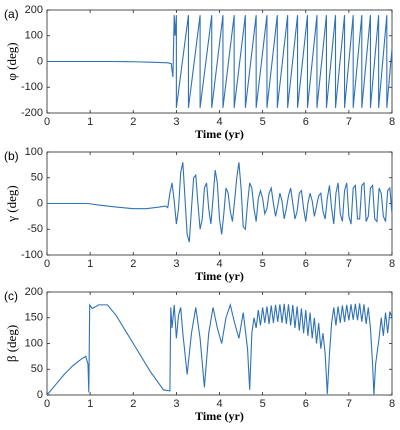 This screenshot has width=400, height=430. I want to click on panel-label: (b), so click(11, 156).